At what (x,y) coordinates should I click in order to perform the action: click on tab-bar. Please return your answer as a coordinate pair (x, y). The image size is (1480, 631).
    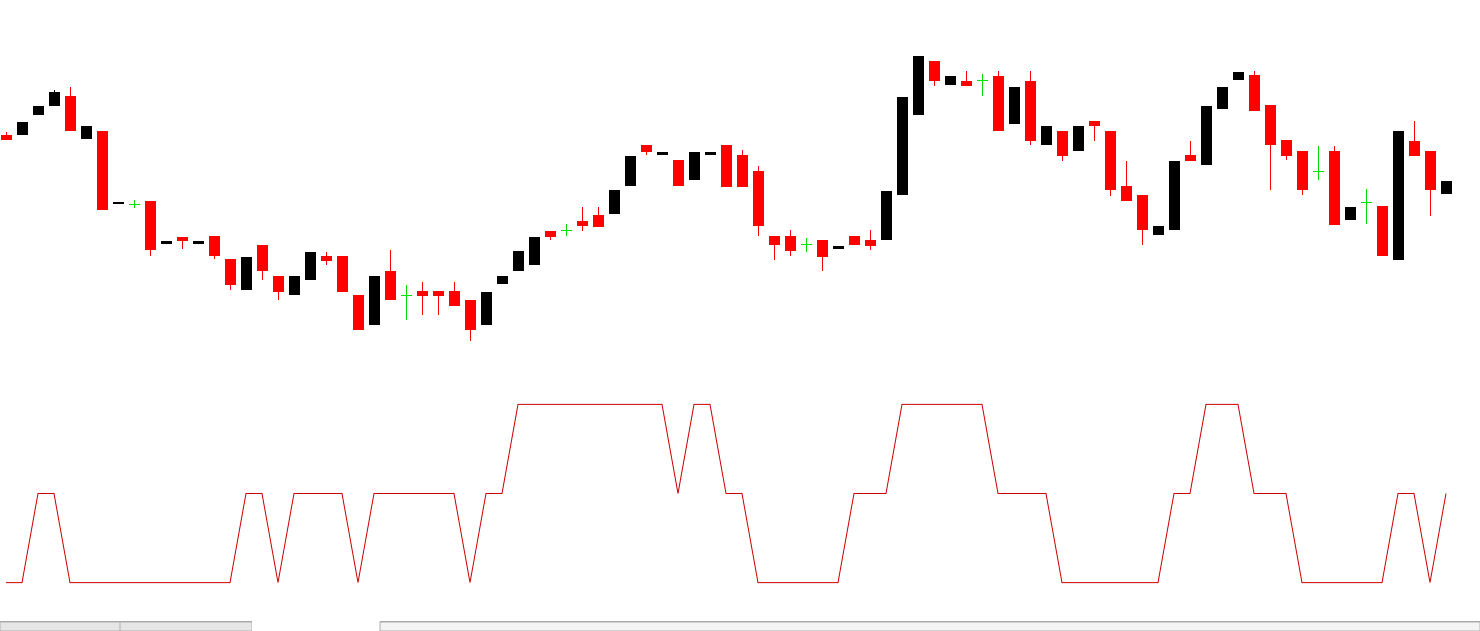
    Looking at the image, I should click on (740, 626).